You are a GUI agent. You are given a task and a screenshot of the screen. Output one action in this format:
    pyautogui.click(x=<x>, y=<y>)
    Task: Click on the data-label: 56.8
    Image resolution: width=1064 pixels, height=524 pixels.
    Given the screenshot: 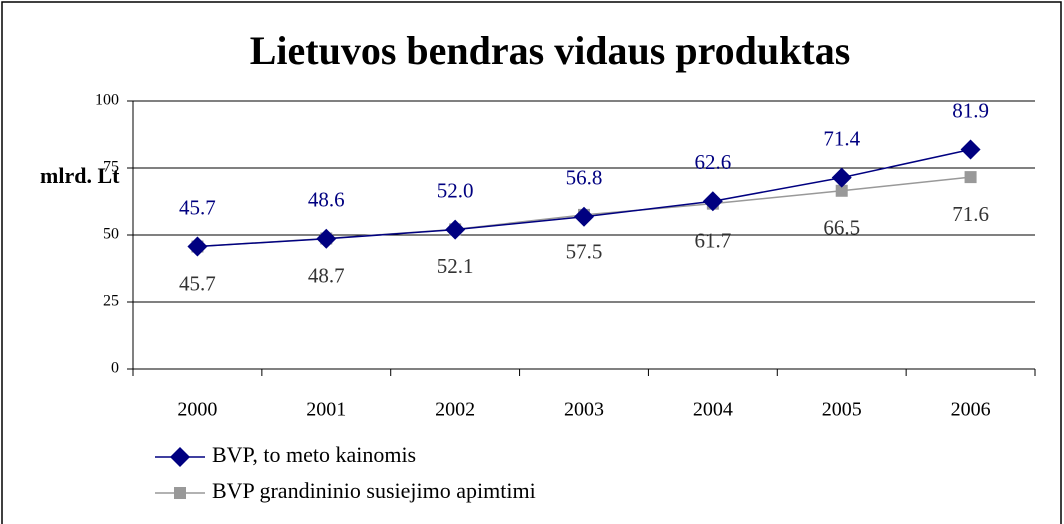 What is the action you would take?
    pyautogui.click(x=584, y=178)
    